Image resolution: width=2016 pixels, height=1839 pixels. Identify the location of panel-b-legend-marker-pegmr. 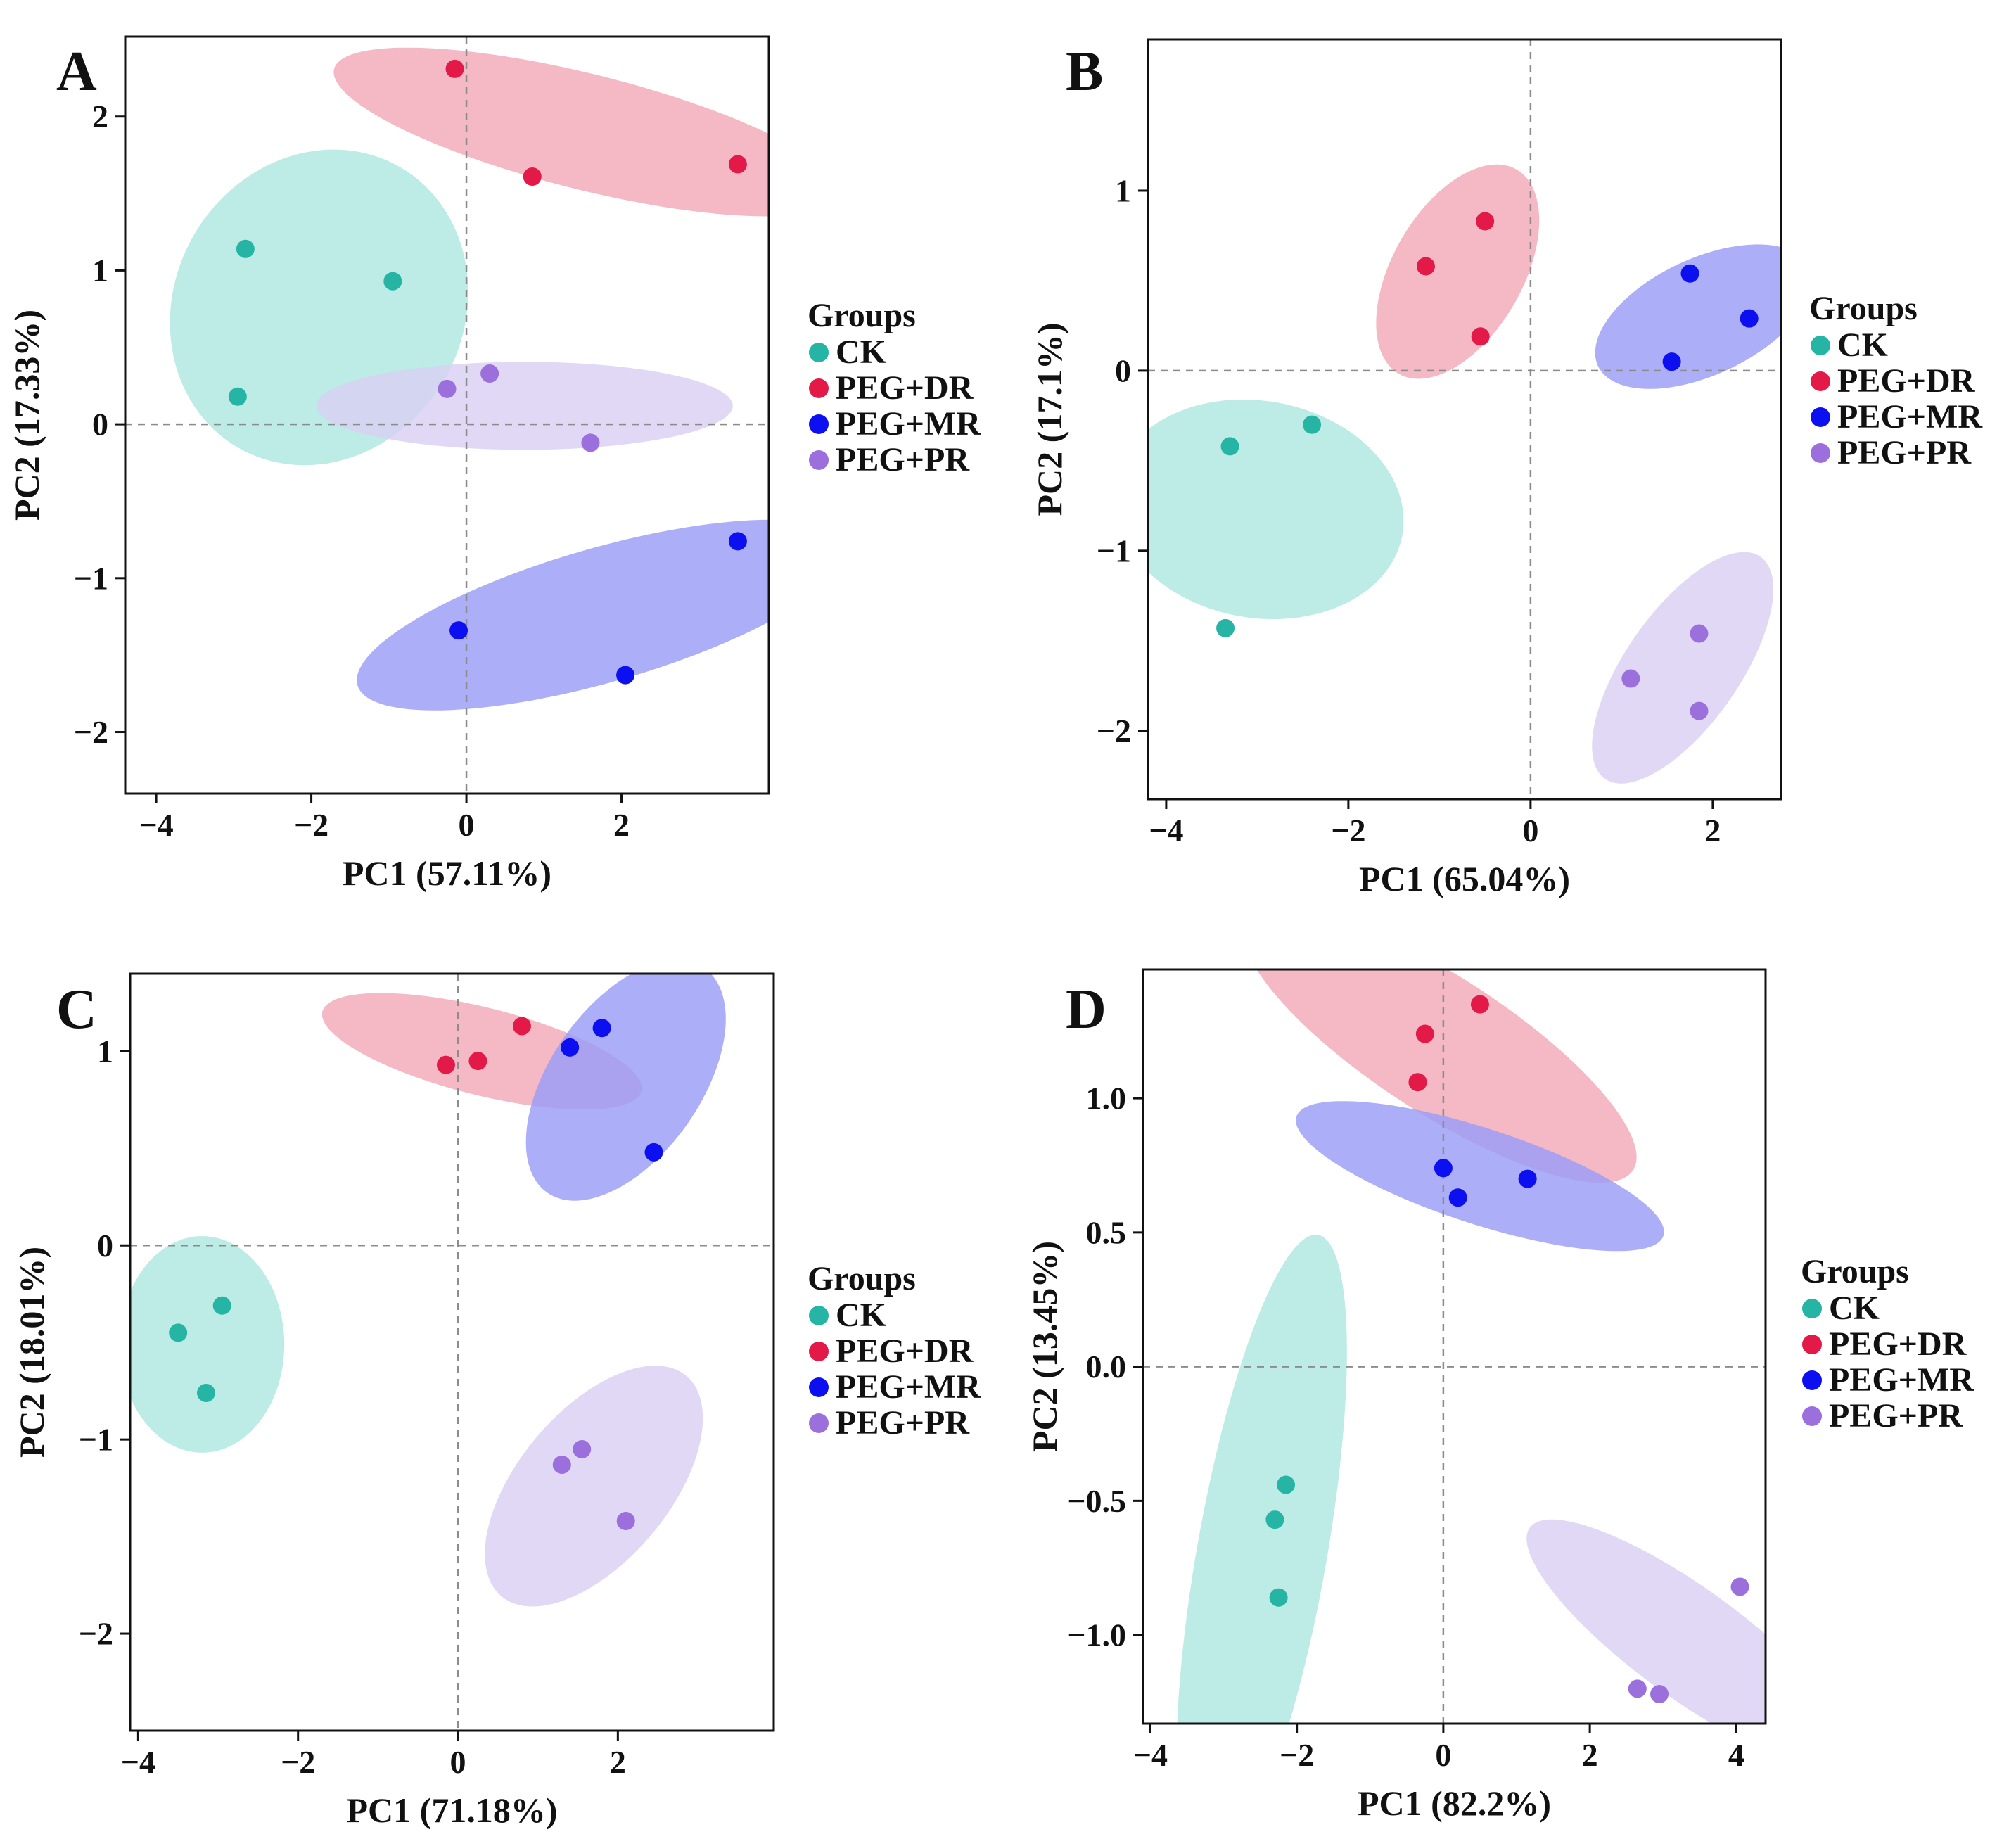
(1821, 417).